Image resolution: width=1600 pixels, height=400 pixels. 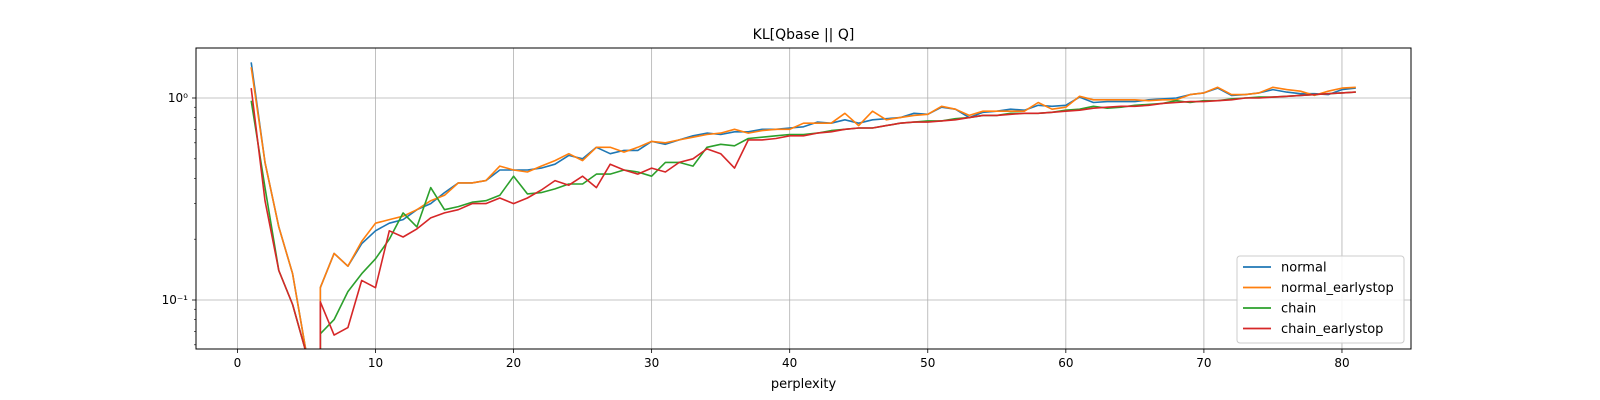 What do you see at coordinates (513, 363) in the screenshot?
I see `x-tick-label: 20` at bounding box center [513, 363].